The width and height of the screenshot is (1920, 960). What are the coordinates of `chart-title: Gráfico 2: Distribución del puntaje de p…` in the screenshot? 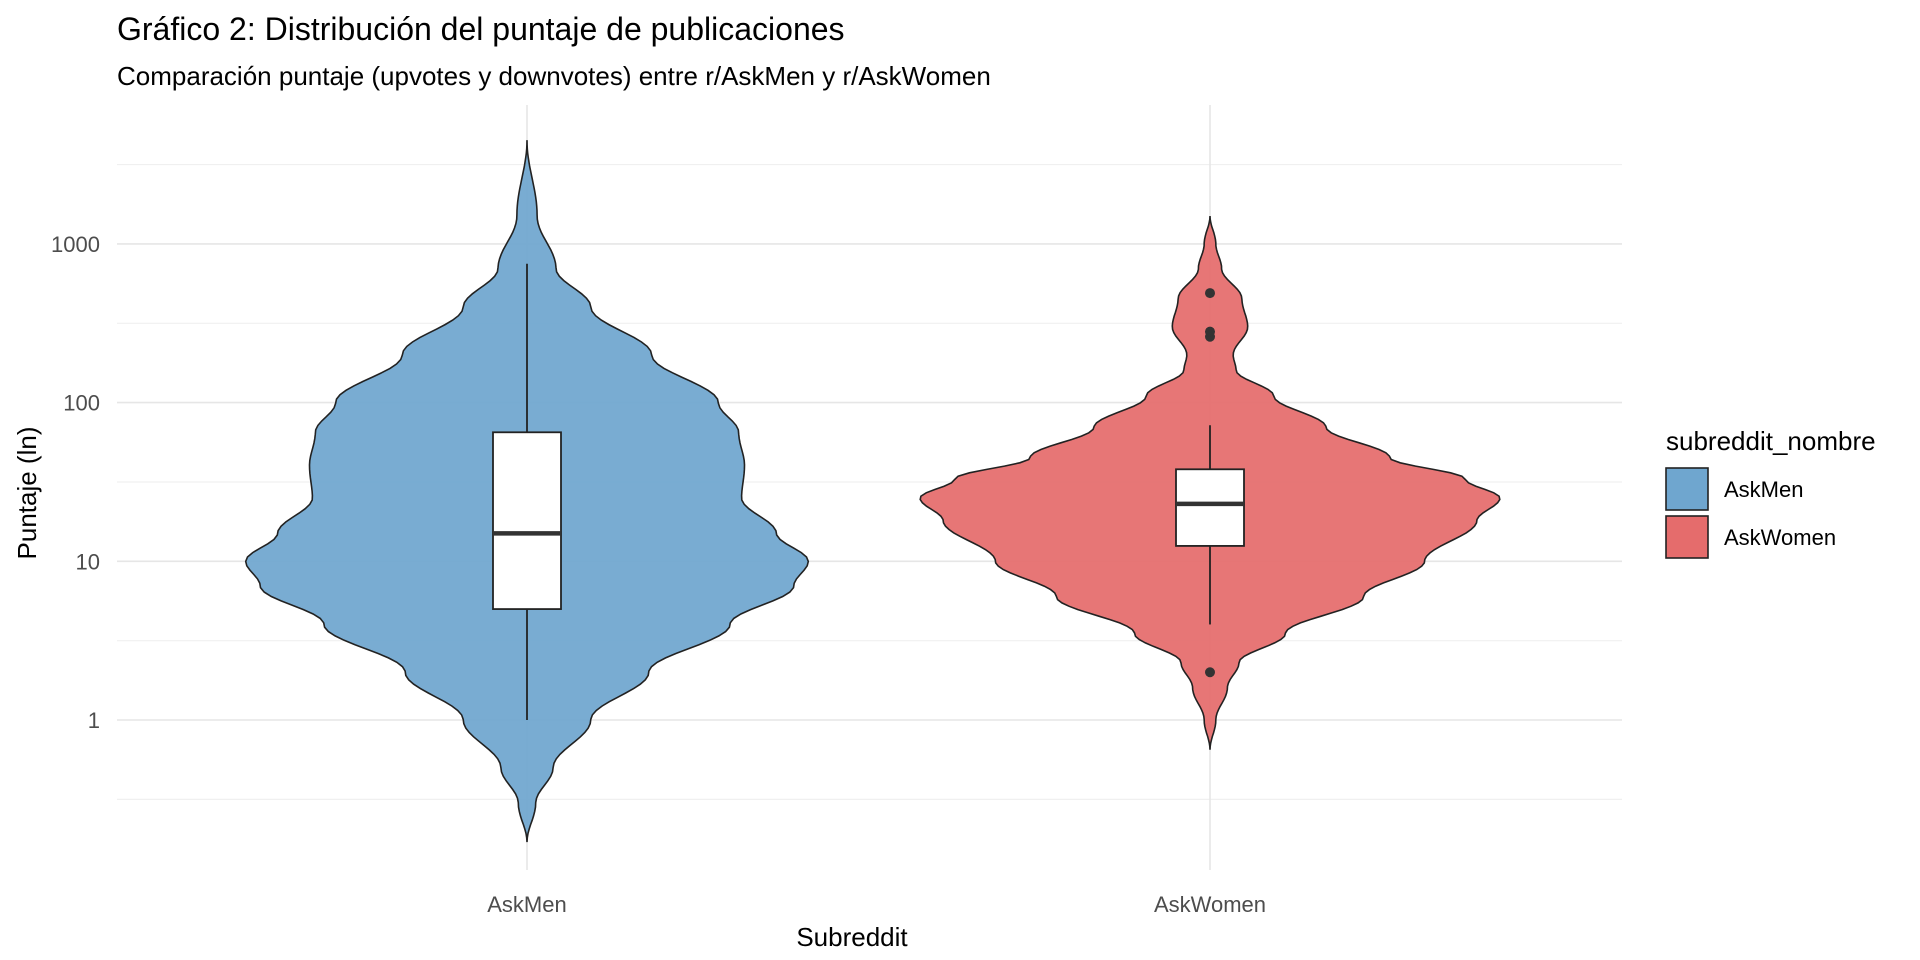 It's located at (481, 29).